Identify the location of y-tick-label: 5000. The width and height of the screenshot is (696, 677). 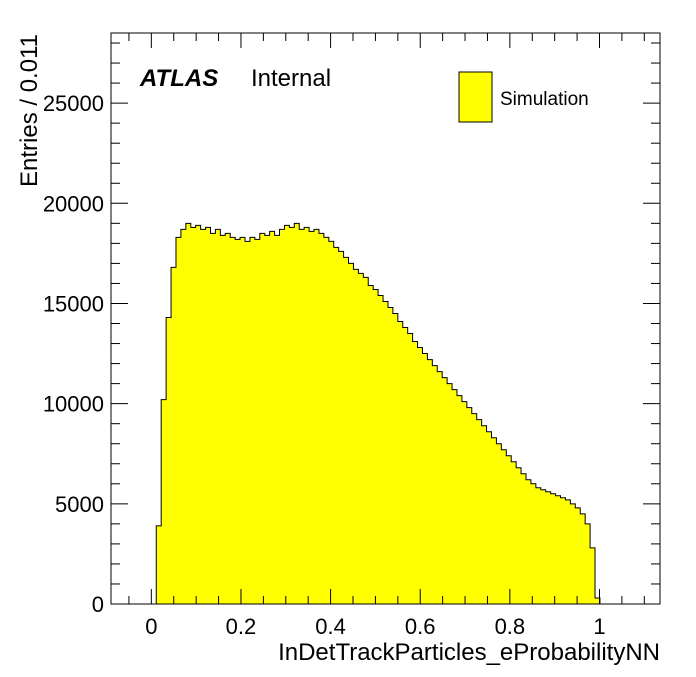
(79, 504).